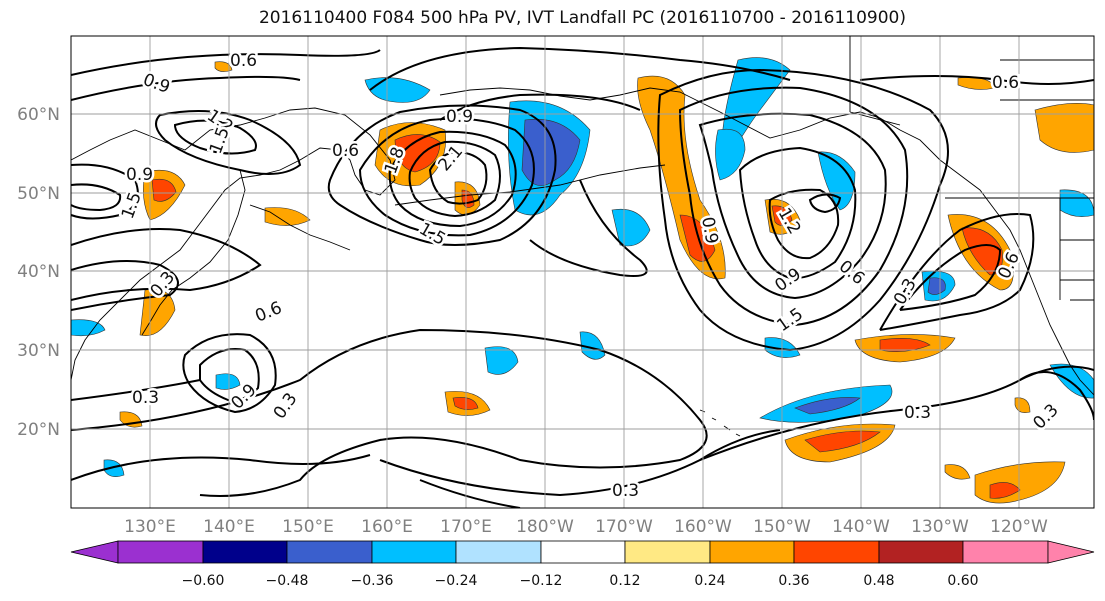  What do you see at coordinates (466, 527) in the screenshot?
I see `lon-tick-label: 170°E` at bounding box center [466, 527].